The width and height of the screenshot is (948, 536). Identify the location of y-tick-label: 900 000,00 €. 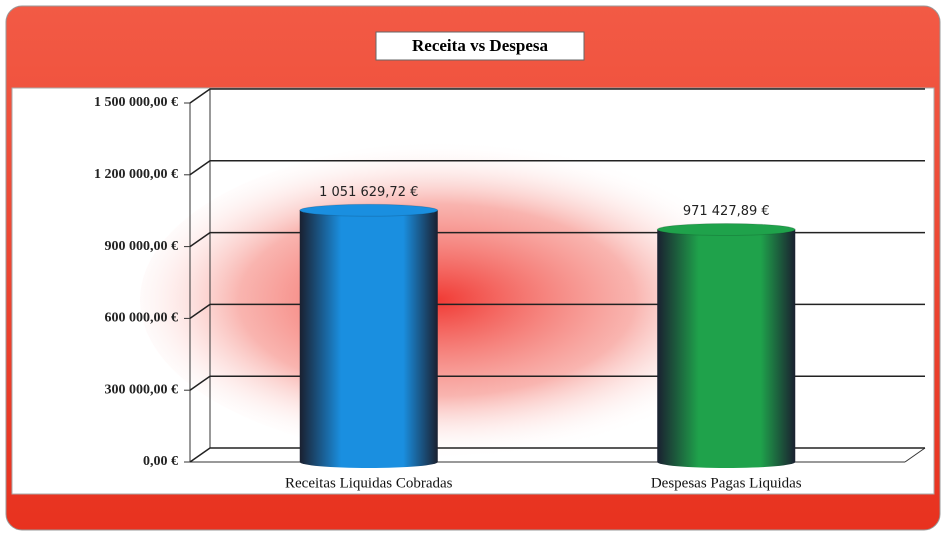
(142, 246).